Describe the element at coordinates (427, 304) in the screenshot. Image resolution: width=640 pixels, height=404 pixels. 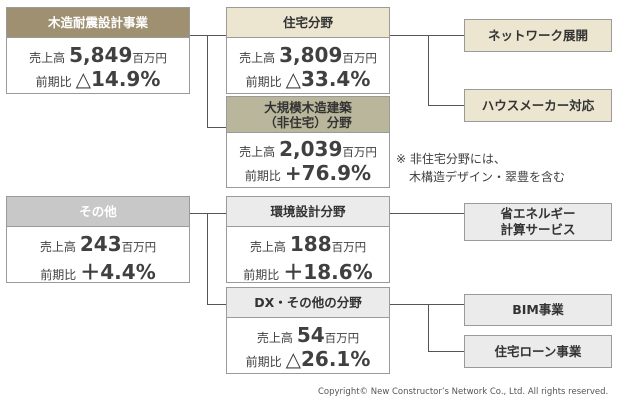
I see `connector-dx-to-bim` at that location.